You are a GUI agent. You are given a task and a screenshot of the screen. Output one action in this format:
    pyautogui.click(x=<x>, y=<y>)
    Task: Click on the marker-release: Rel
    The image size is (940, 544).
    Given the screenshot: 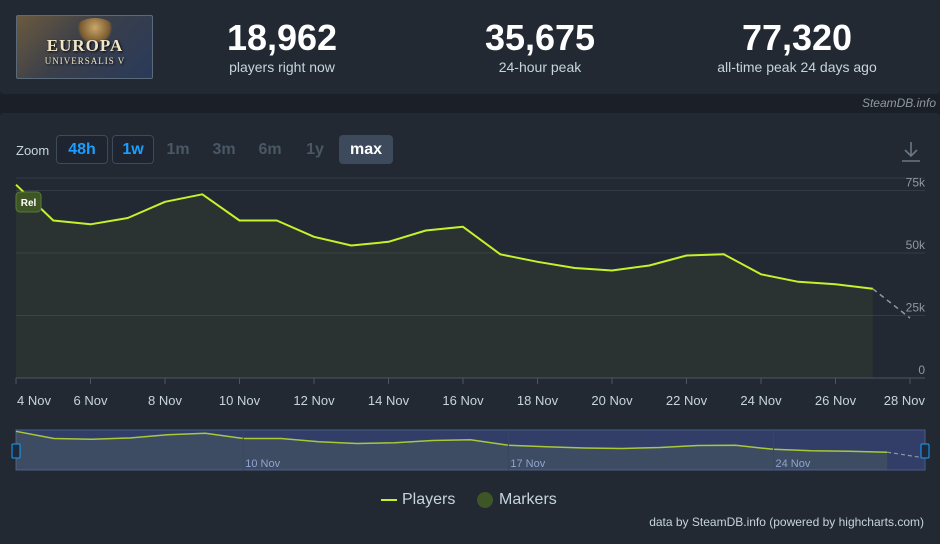 What is the action you would take?
    pyautogui.click(x=28, y=202)
    